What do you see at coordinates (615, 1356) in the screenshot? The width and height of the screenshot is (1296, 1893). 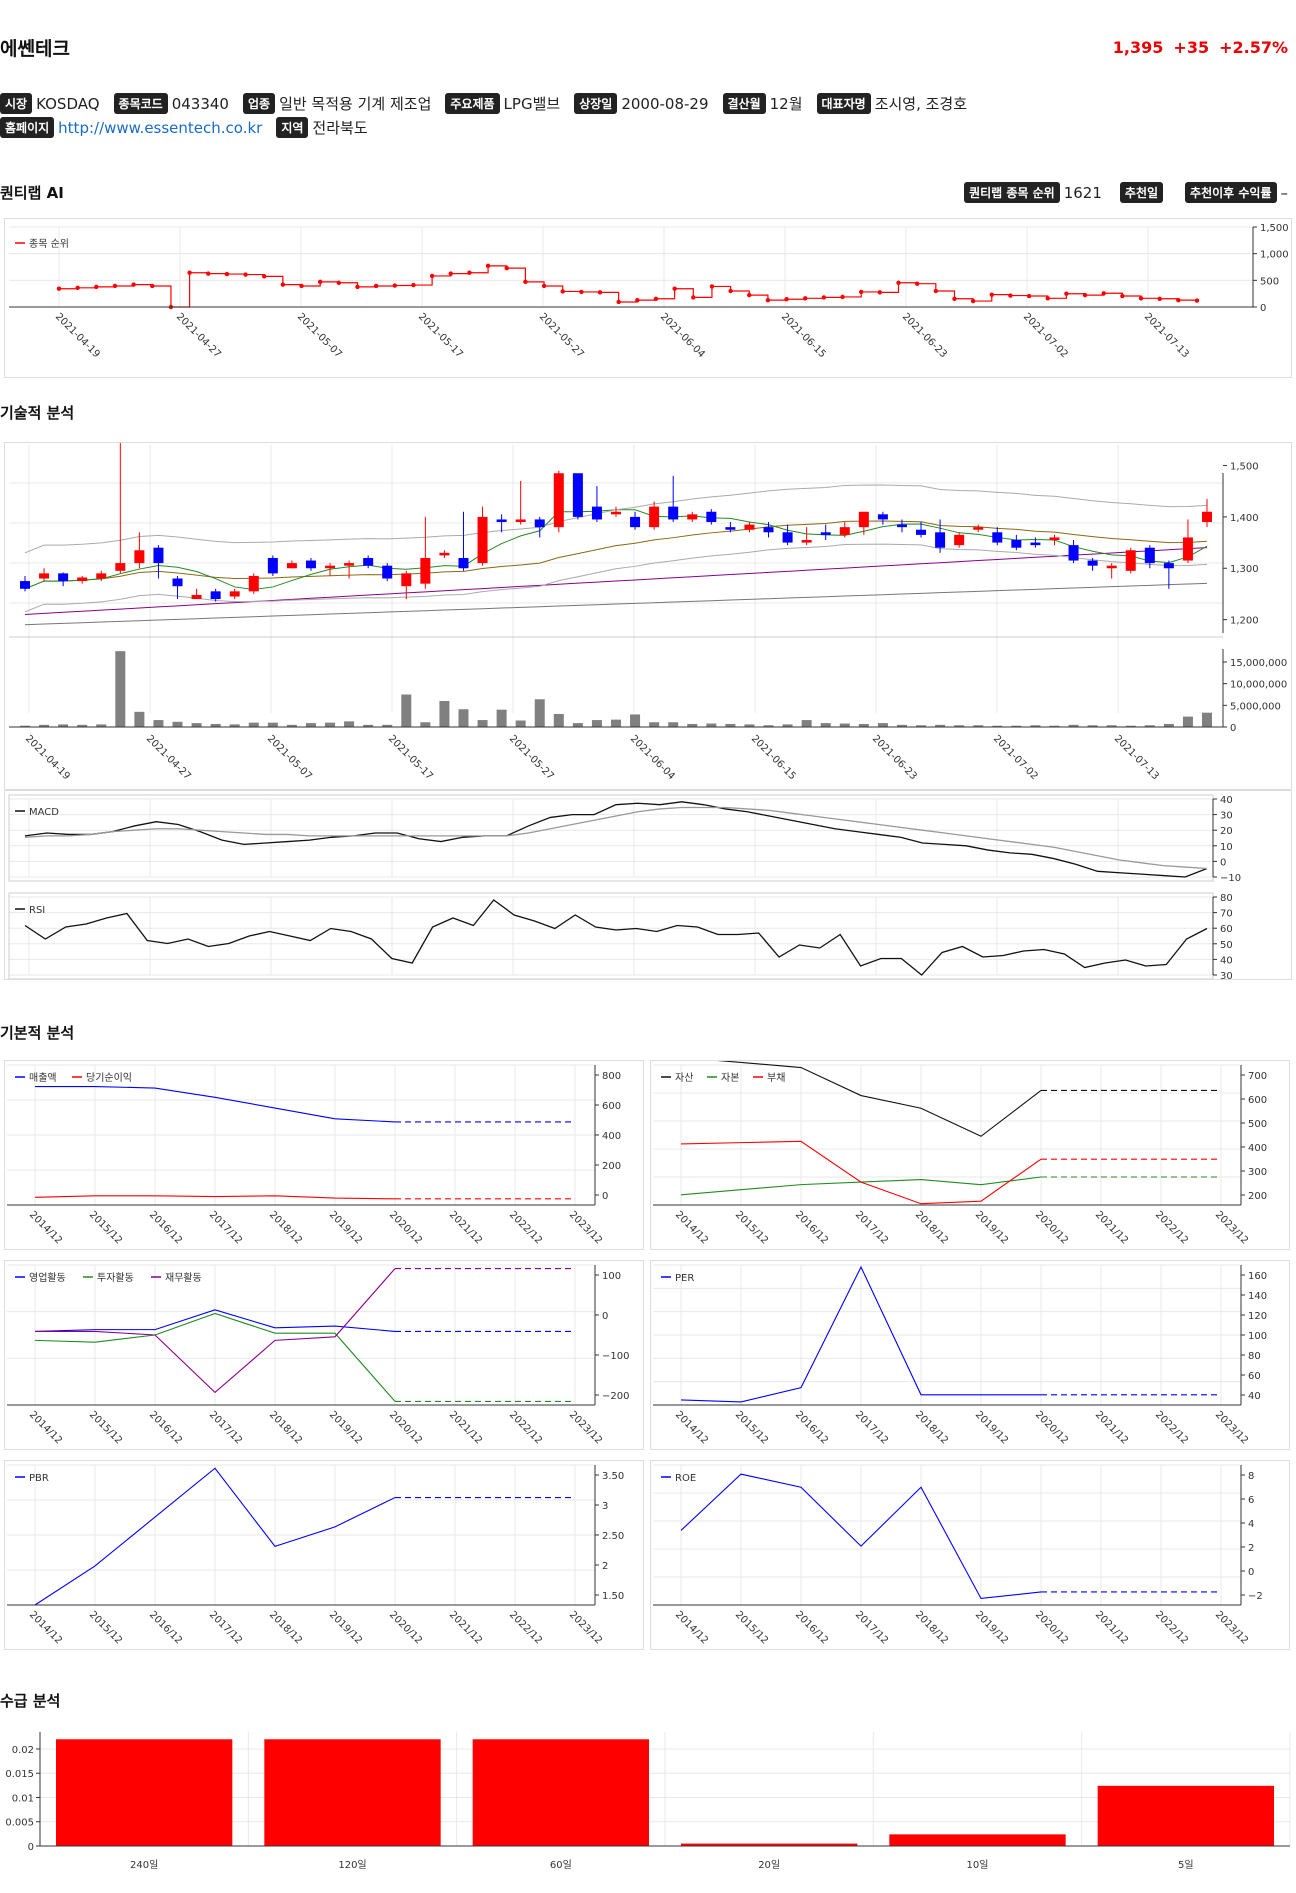 I see `f2-y-tick-label: −100` at bounding box center [615, 1356].